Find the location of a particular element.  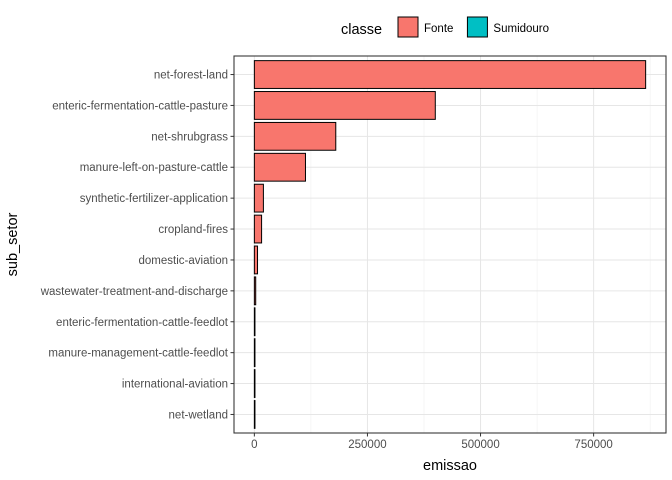

y-tick-label: international-aviation is located at coordinates (175, 385).